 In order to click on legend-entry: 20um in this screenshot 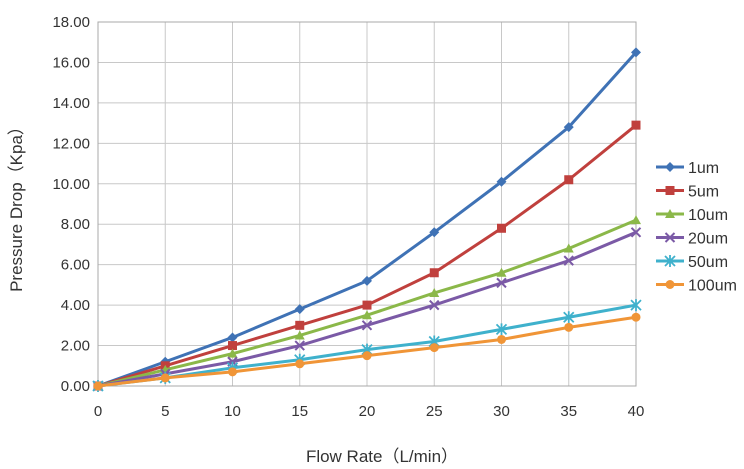, I will do `click(692, 239)`.